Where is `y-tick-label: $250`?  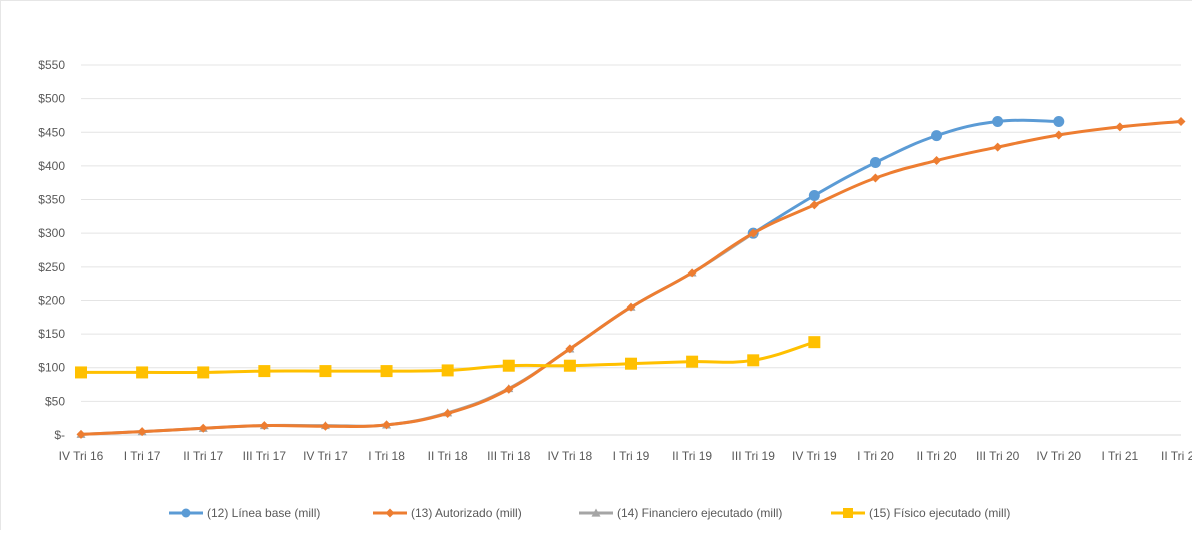 y-tick-label: $250 is located at coordinates (51, 267).